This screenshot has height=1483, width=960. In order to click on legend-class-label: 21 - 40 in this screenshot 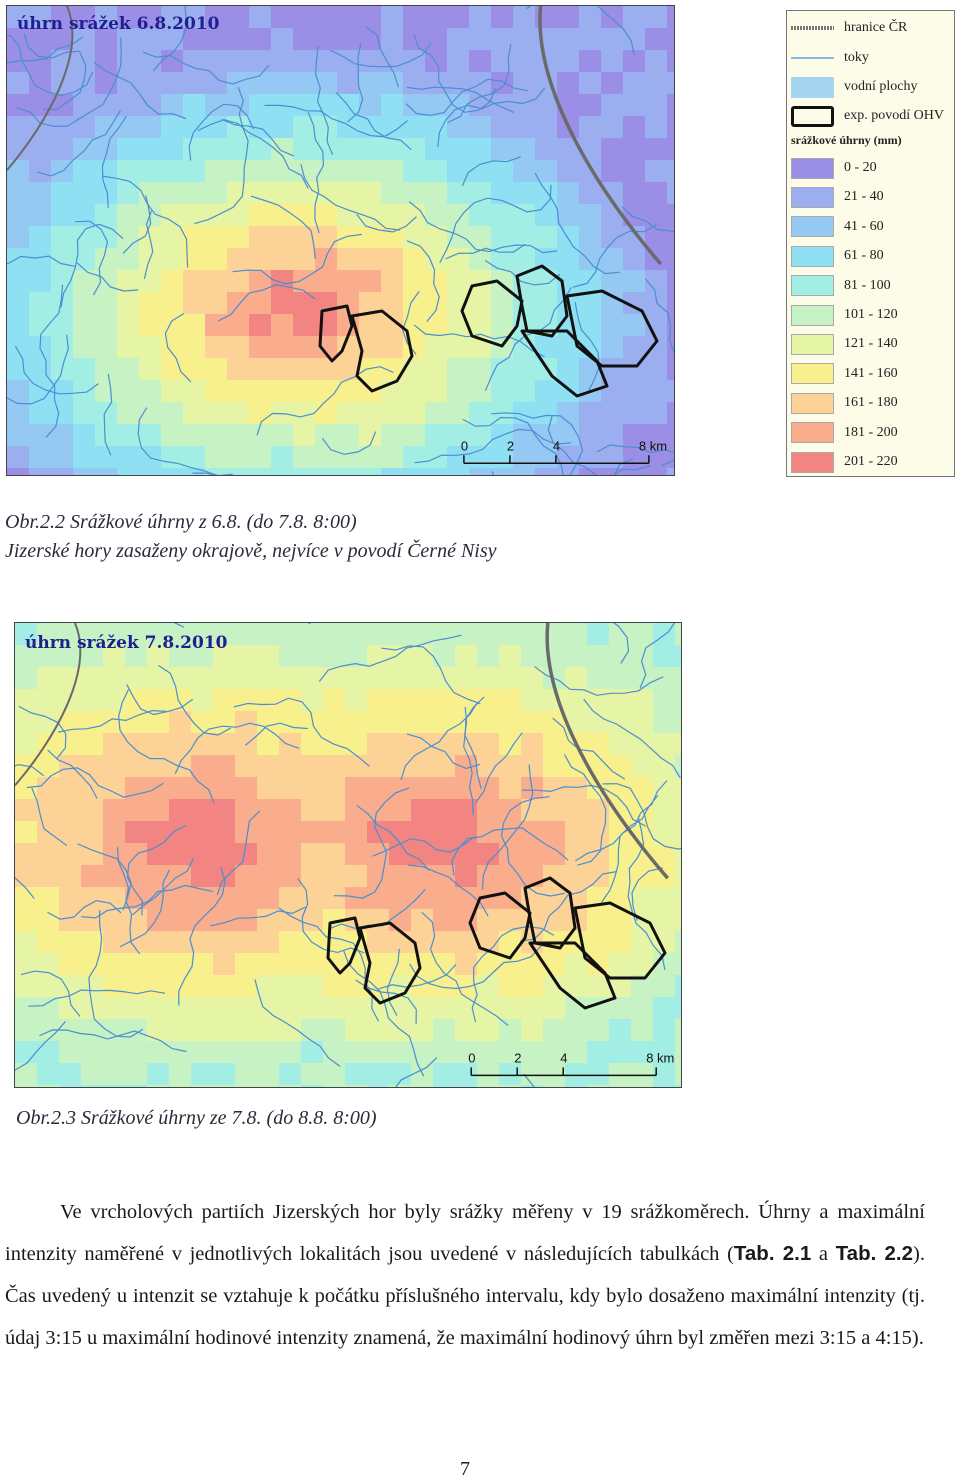, I will do `click(864, 197)`.